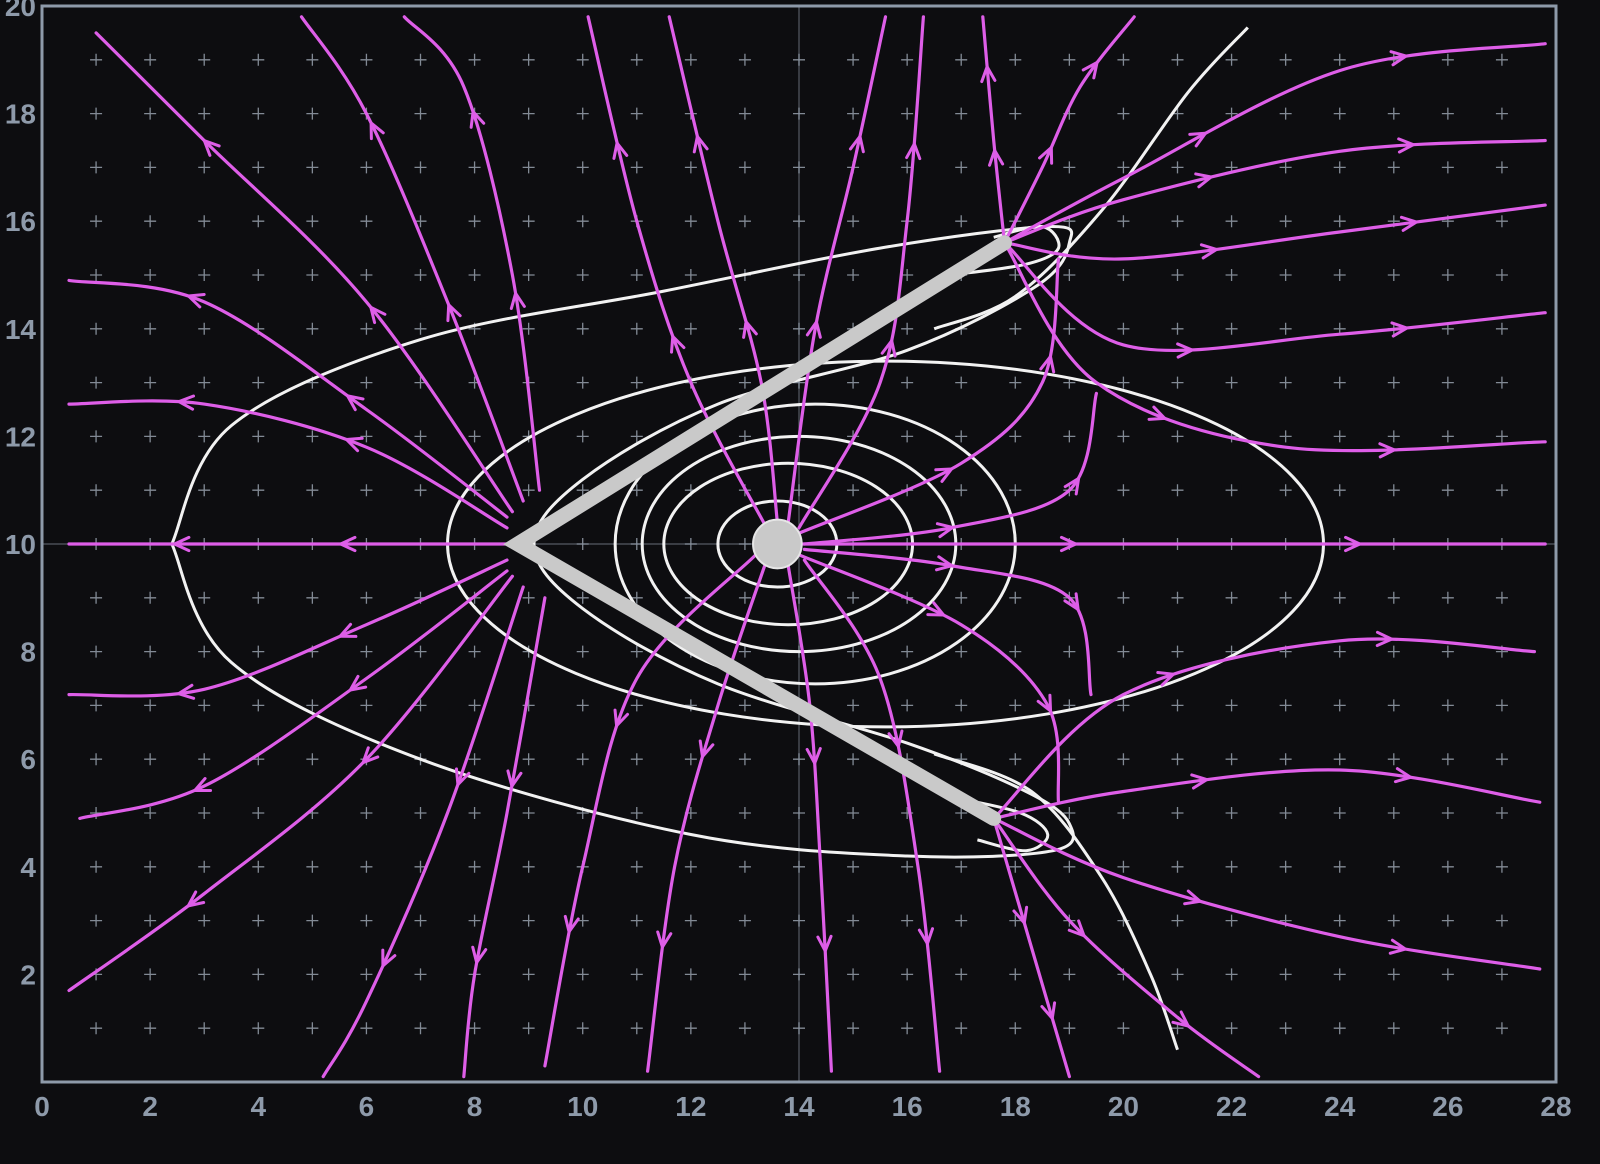  What do you see at coordinates (1231, 1106) in the screenshot?
I see `x-tick-label: 22` at bounding box center [1231, 1106].